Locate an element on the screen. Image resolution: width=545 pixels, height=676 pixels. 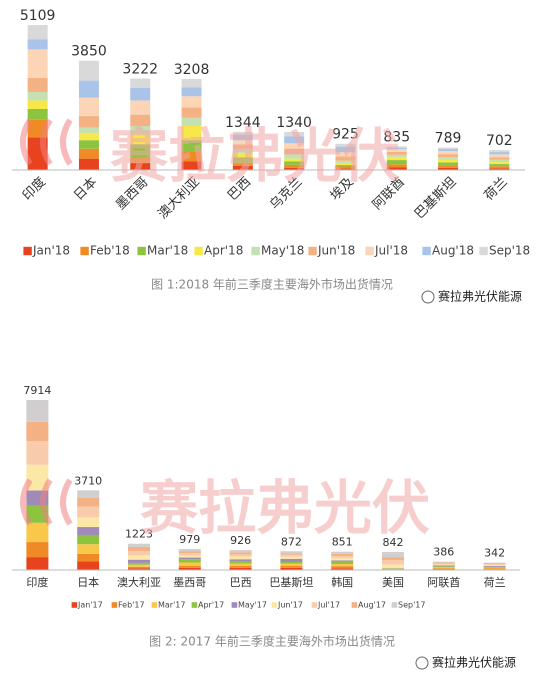
total-label: 3208 is located at coordinates (192, 70).